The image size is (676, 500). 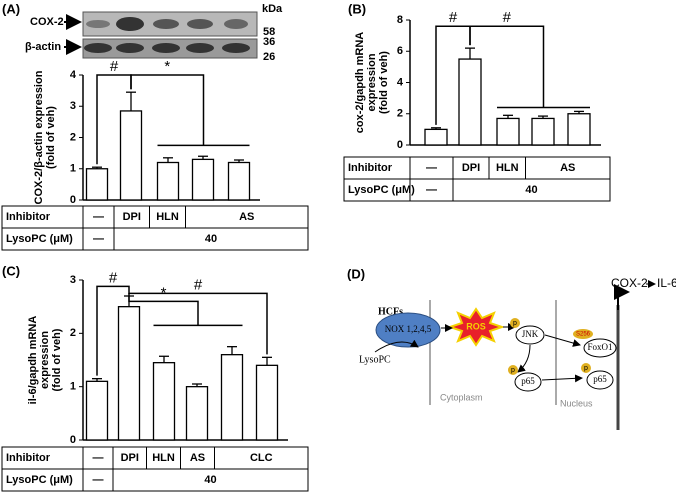 I want to click on diagram-label: LysoPC, so click(x=375, y=359).